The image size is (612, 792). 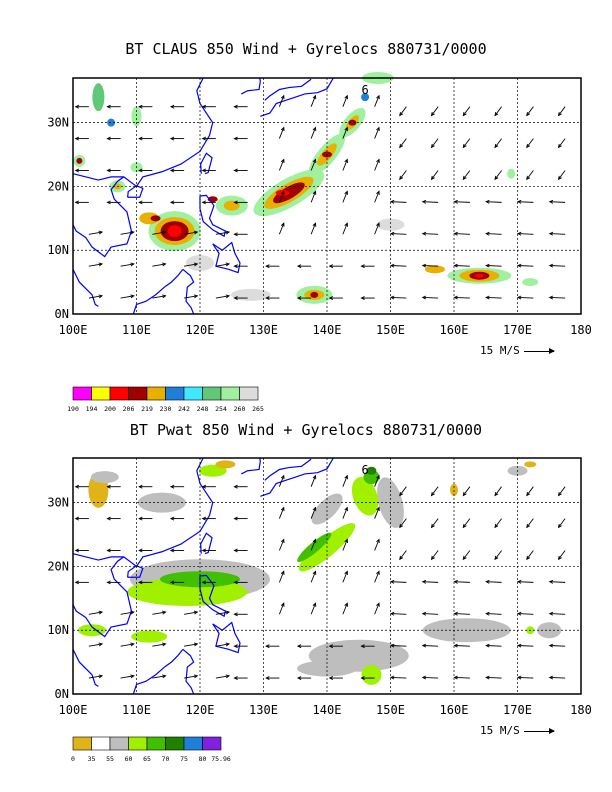 I want to click on colorbar-swatch, so click(x=82, y=393).